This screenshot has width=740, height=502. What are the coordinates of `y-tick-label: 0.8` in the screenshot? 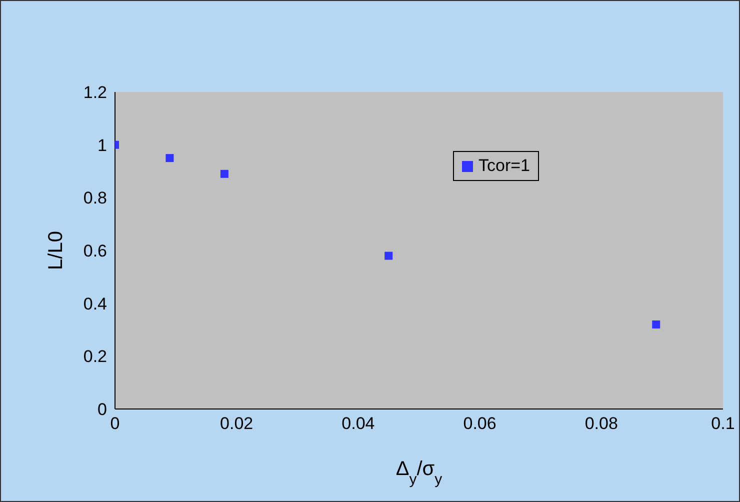 It's located at (95, 198).